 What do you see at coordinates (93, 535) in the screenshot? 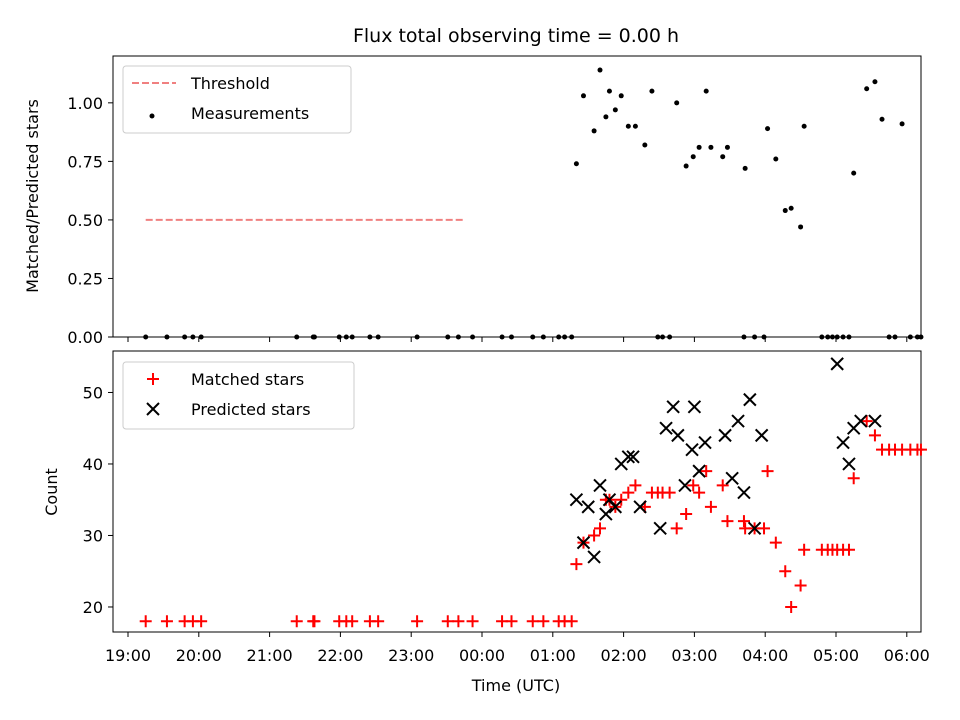
I see `count-y-tick-label: 30` at bounding box center [93, 535].